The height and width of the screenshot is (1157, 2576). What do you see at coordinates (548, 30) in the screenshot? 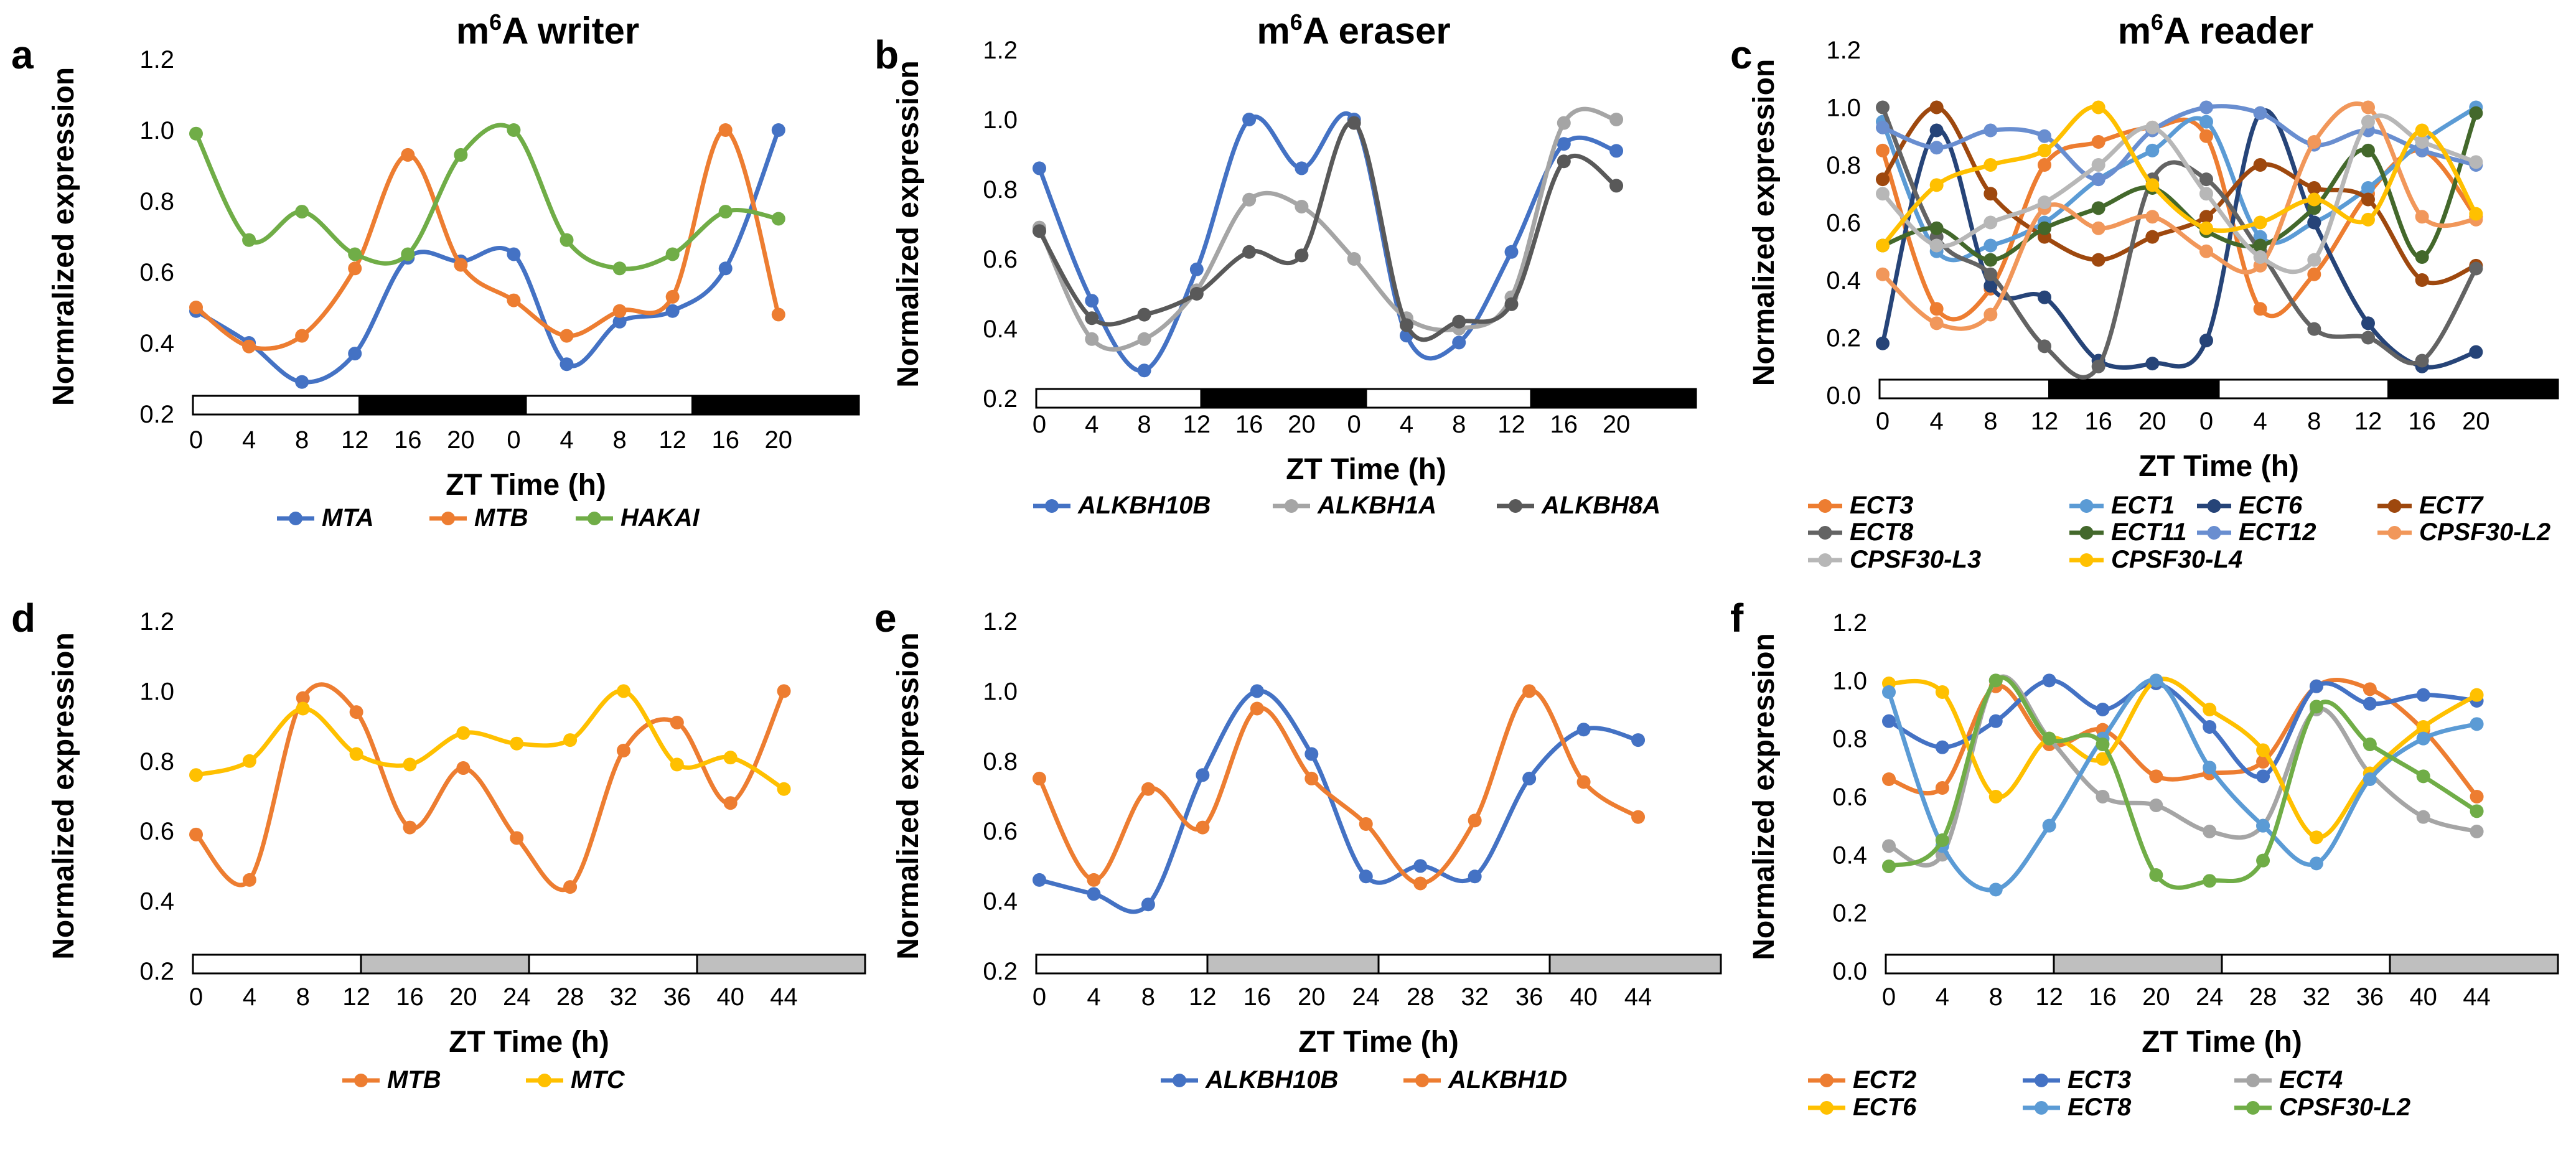
I see `panel-title: m6A writer` at bounding box center [548, 30].